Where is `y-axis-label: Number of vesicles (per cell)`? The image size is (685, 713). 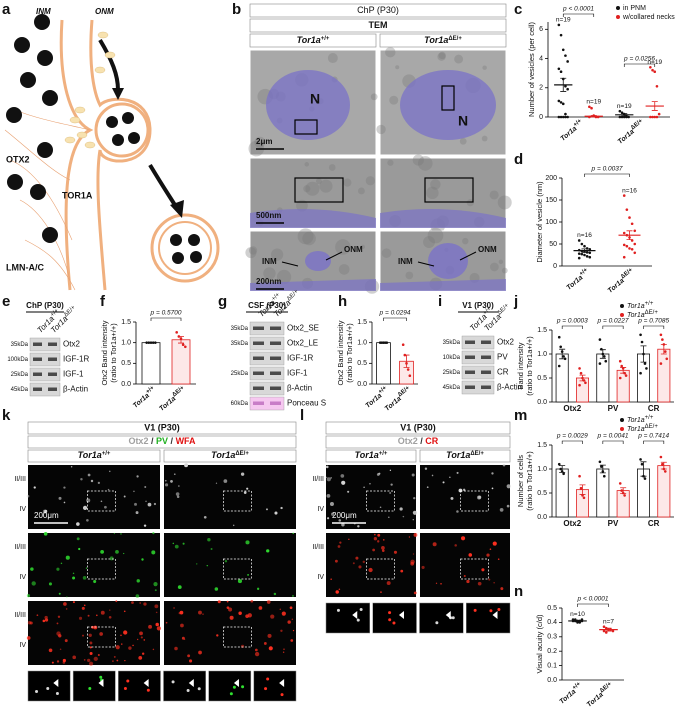 y-axis-label: Number of vesicles (per cell) is located at coordinates (531, 69).